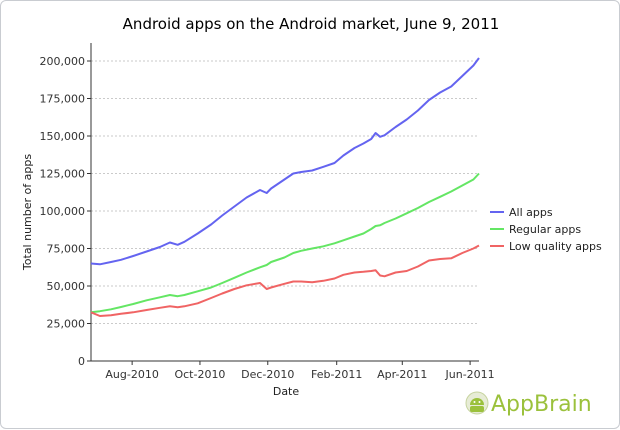 The width and height of the screenshot is (620, 430). What do you see at coordinates (402, 374) in the screenshot?
I see `x-tick-label: Apr-2011` at bounding box center [402, 374].